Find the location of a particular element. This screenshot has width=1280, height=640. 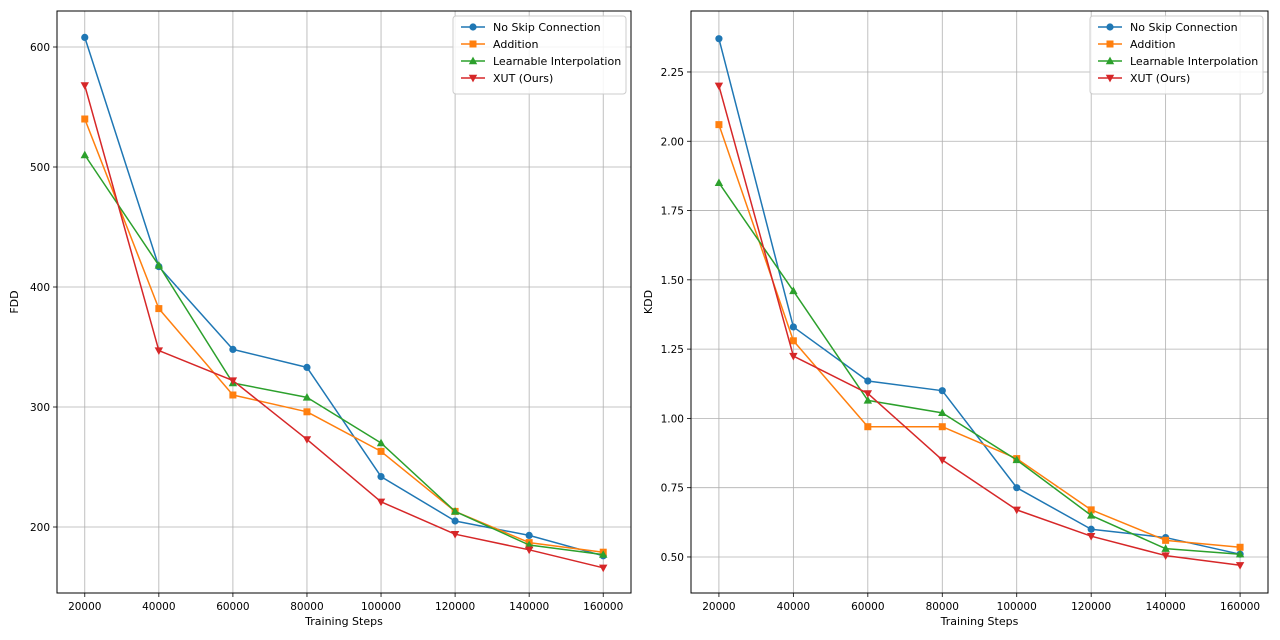

kdd-legend-addition-marker is located at coordinates (1110, 44).